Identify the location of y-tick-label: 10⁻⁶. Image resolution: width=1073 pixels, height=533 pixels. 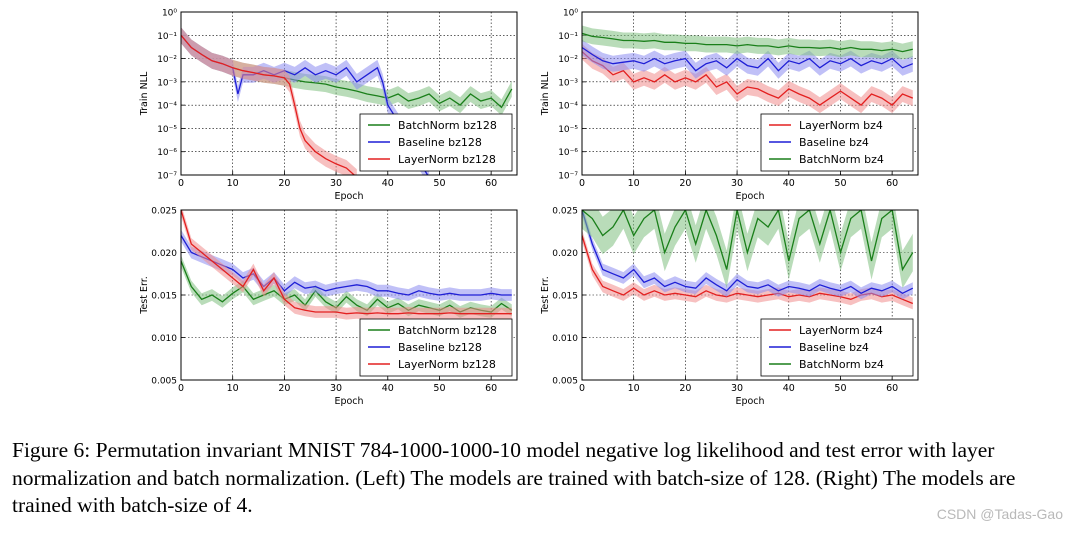
(568, 153).